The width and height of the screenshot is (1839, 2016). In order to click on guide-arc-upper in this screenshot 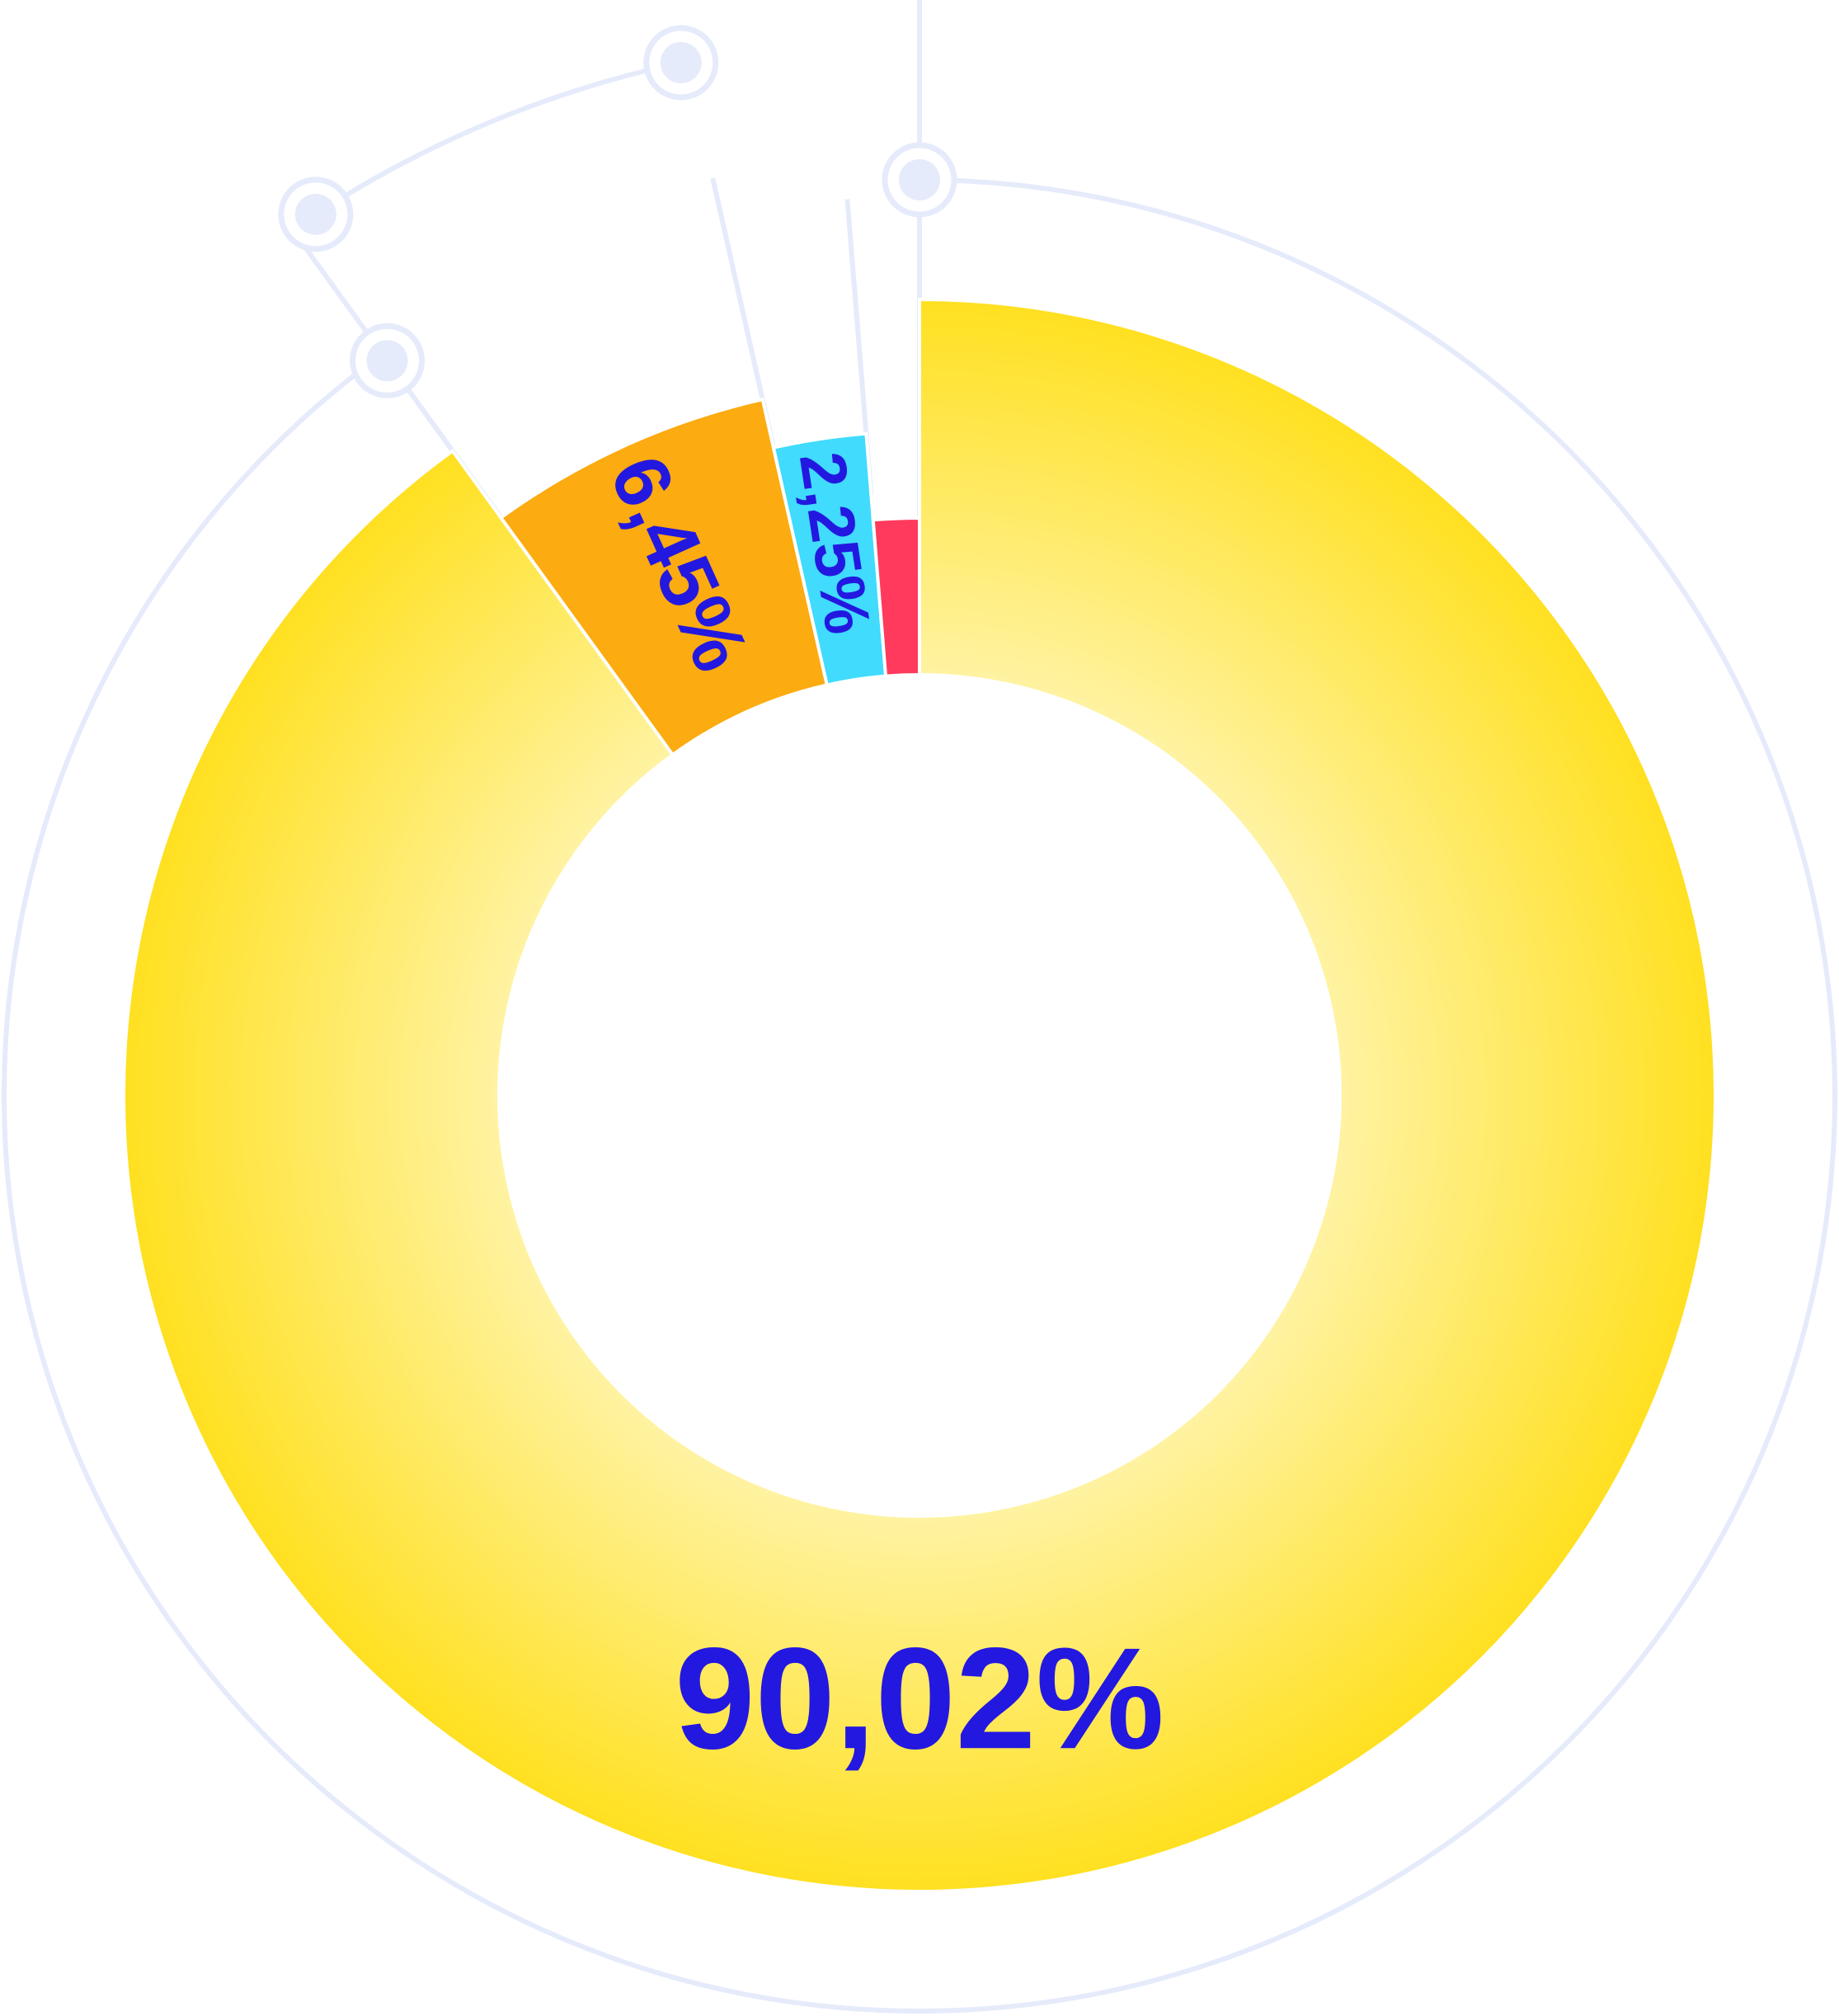, I will do `click(498, 138)`.